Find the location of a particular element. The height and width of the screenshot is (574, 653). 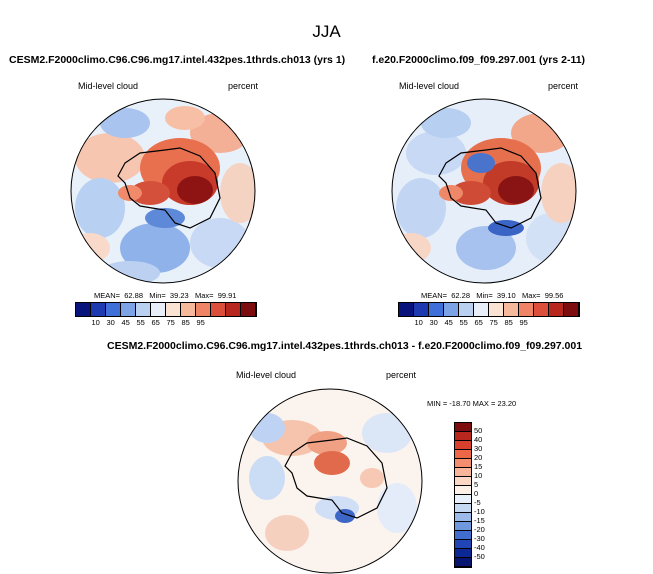

colorbar-label: 0 is located at coordinates (476, 493).